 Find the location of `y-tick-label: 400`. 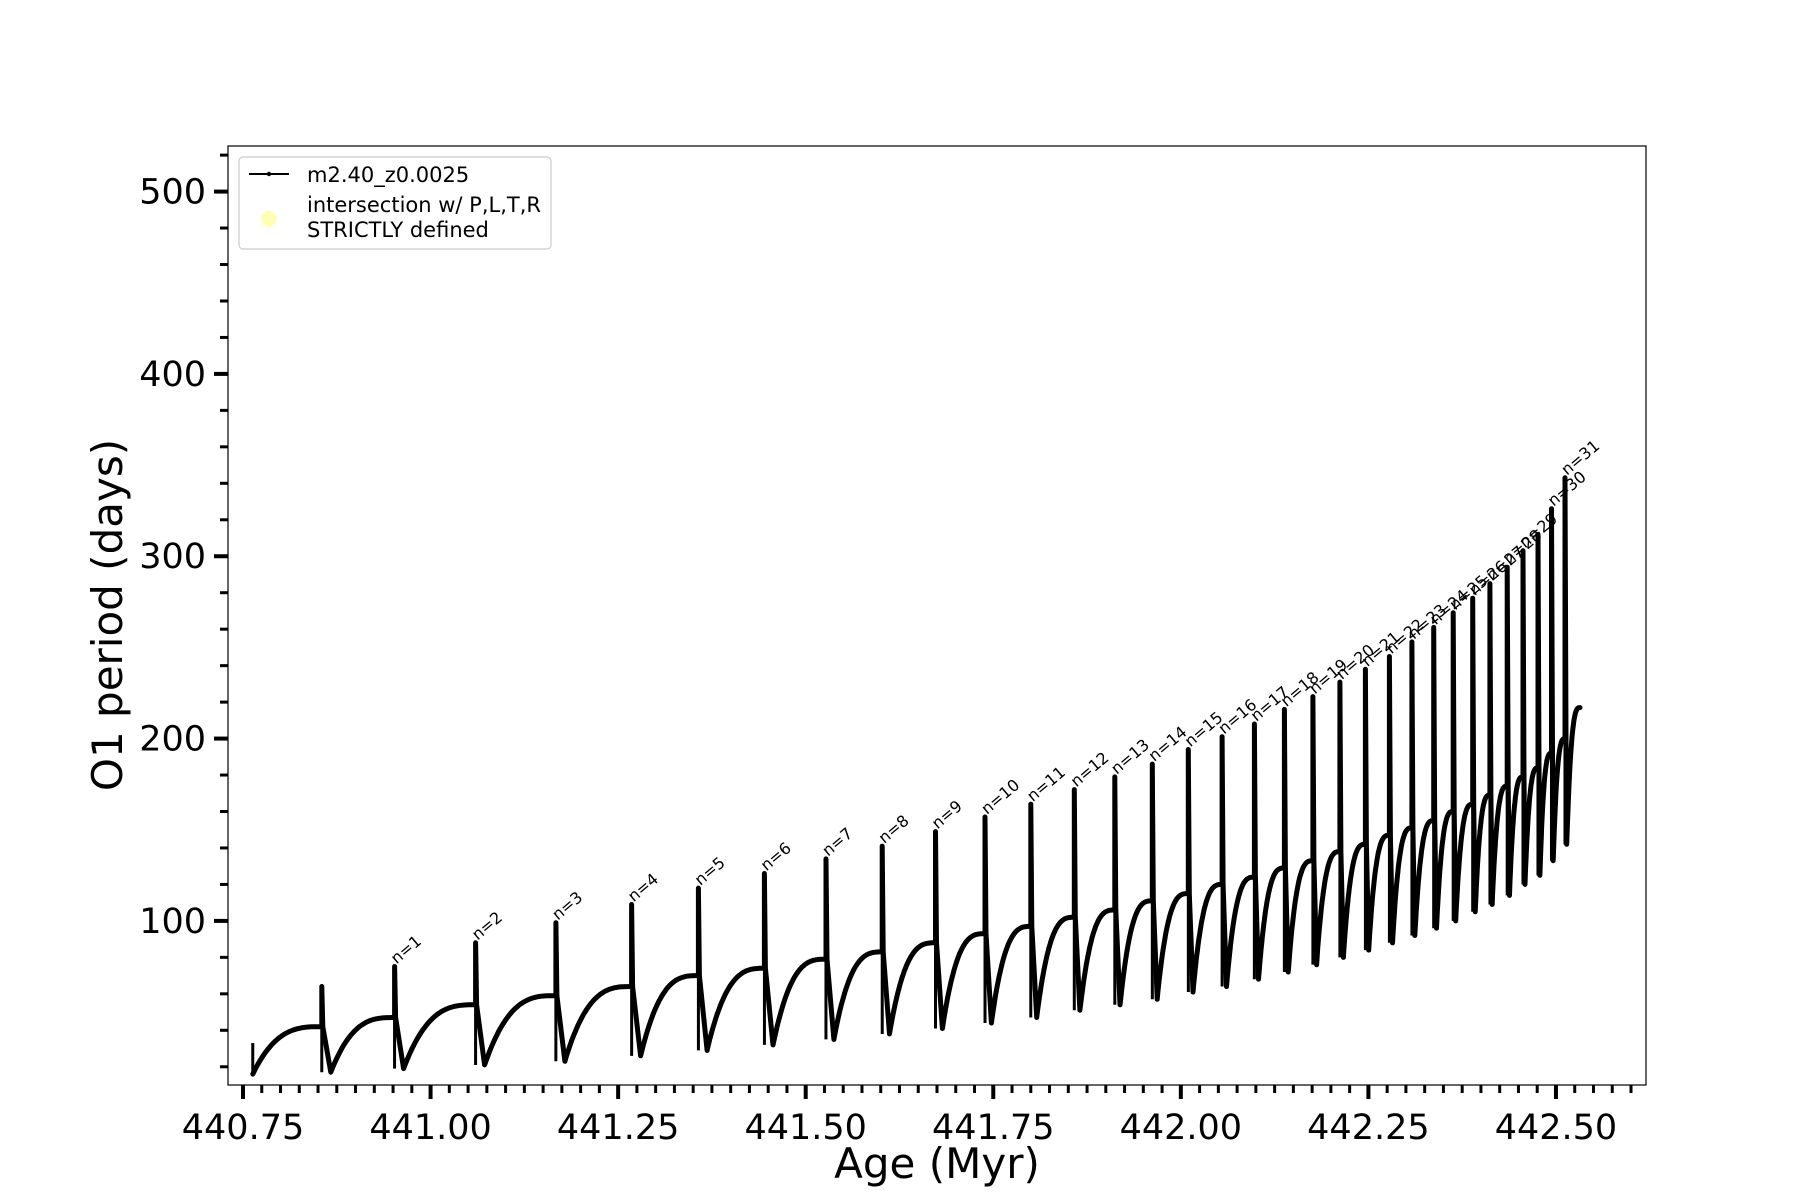

y-tick-label: 400 is located at coordinates (172, 375).